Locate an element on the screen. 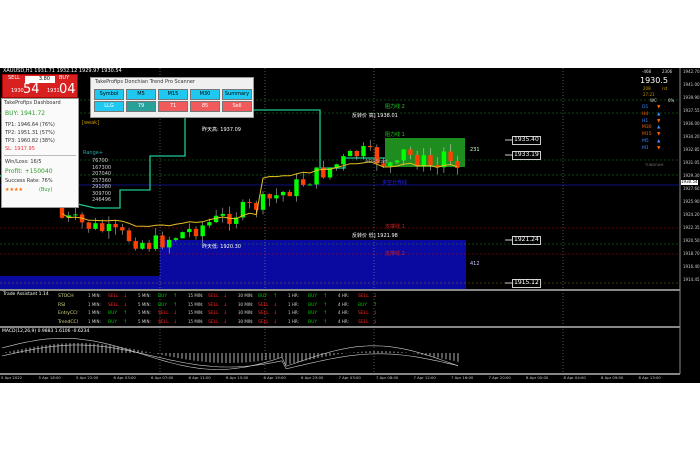 The width and height of the screenshot is (700, 450). range-value: 291080 is located at coordinates (102, 187).